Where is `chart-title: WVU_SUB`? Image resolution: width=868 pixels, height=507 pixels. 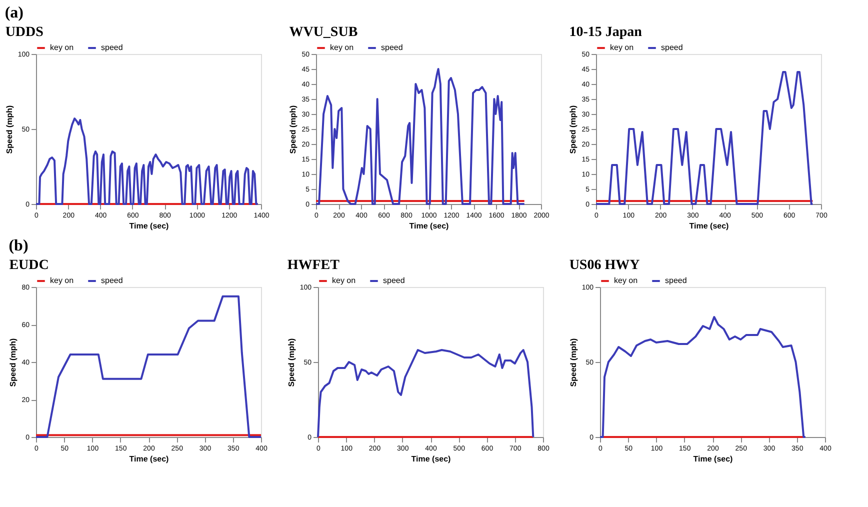 chart-title: WVU_SUB is located at coordinates (323, 32).